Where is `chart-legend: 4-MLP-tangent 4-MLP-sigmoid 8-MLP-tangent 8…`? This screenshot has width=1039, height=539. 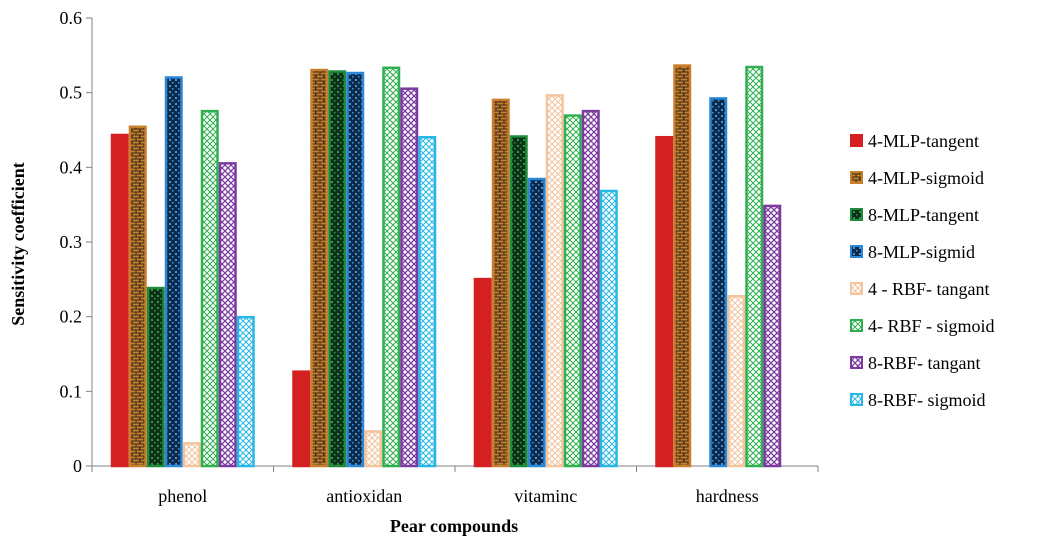 chart-legend: 4-MLP-tangent 4-MLP-sigmoid 8-MLP-tangent 8… is located at coordinates (922, 270).